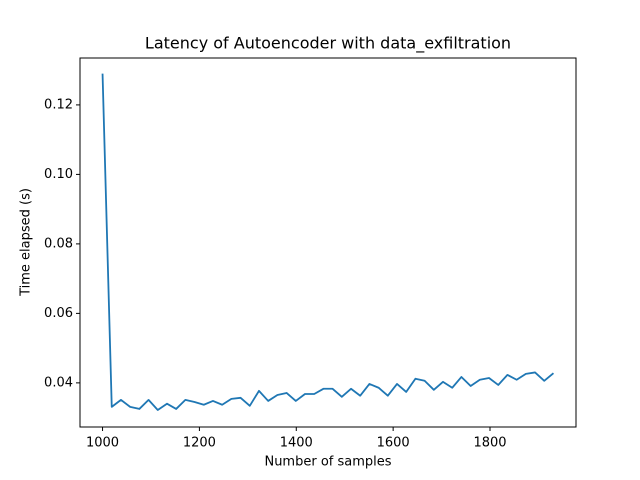  I want to click on x-tick-label: 1200, so click(199, 443).